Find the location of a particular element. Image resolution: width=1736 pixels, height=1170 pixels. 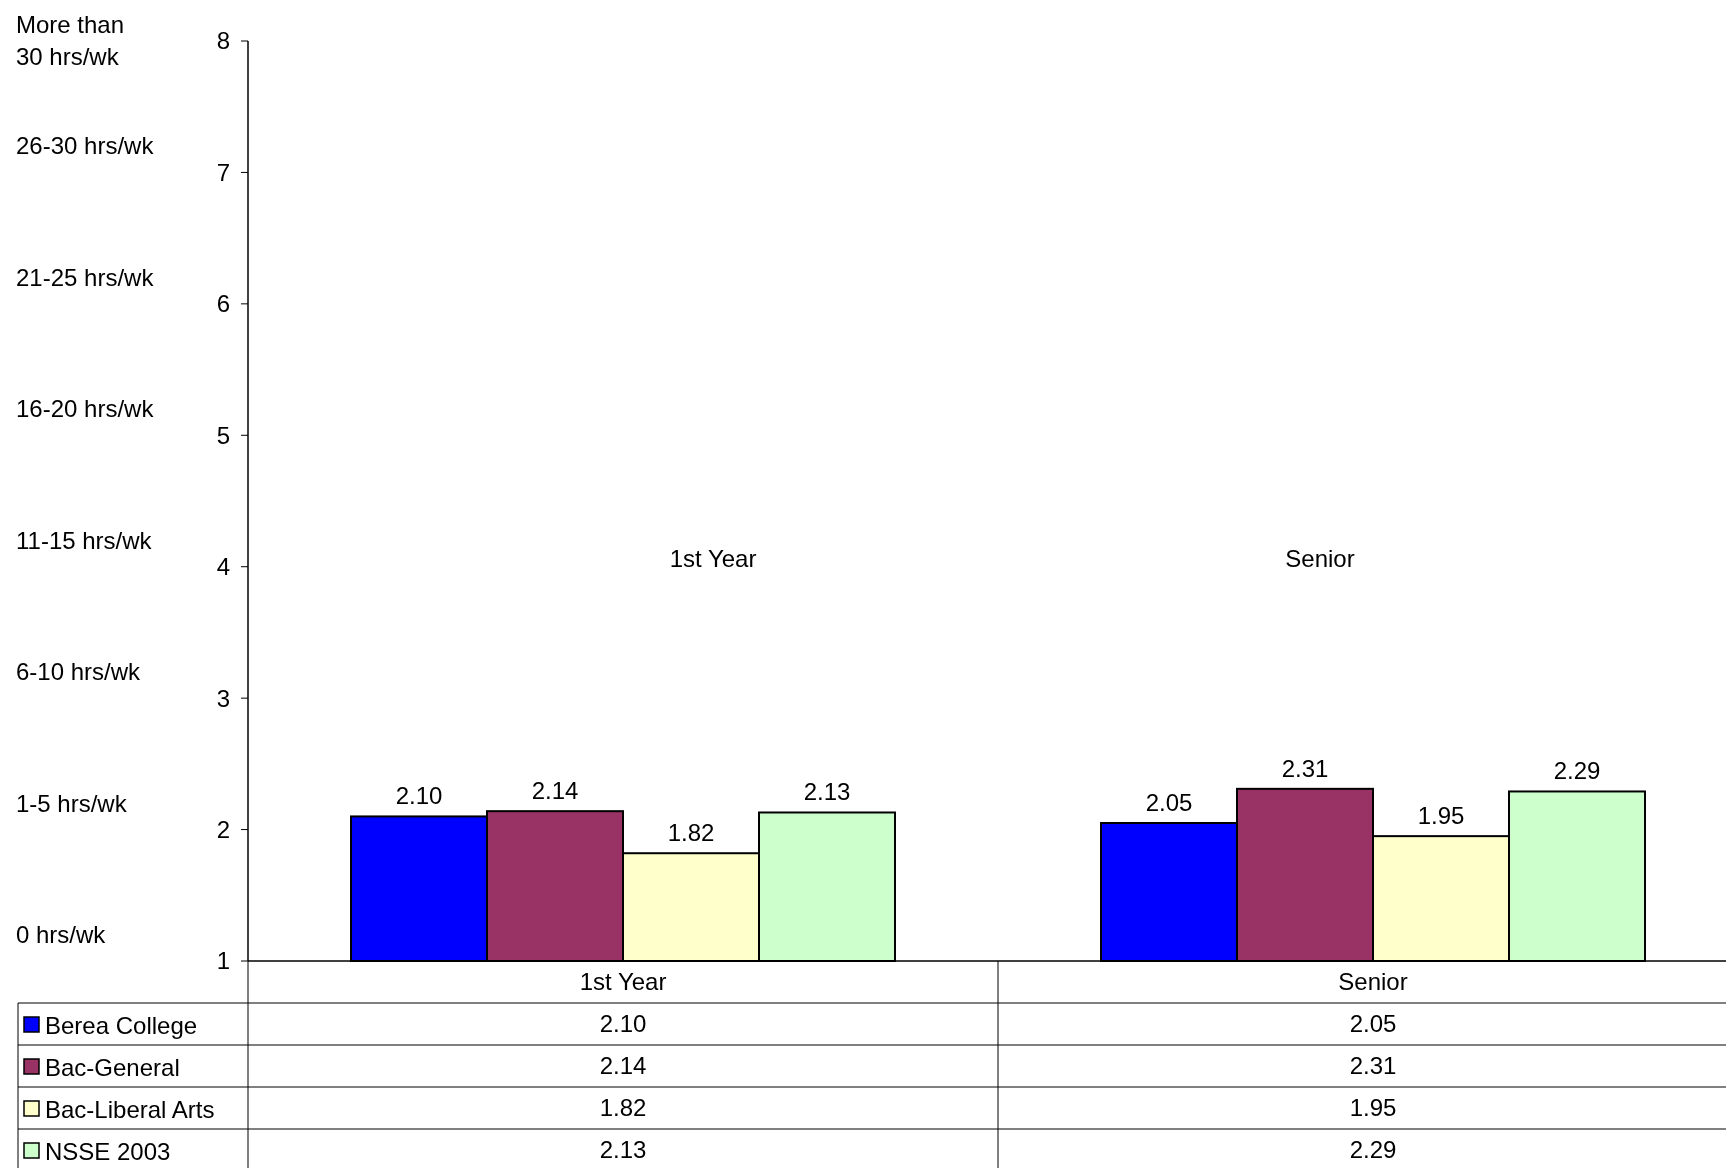

annotation: Senior is located at coordinates (1320, 558).